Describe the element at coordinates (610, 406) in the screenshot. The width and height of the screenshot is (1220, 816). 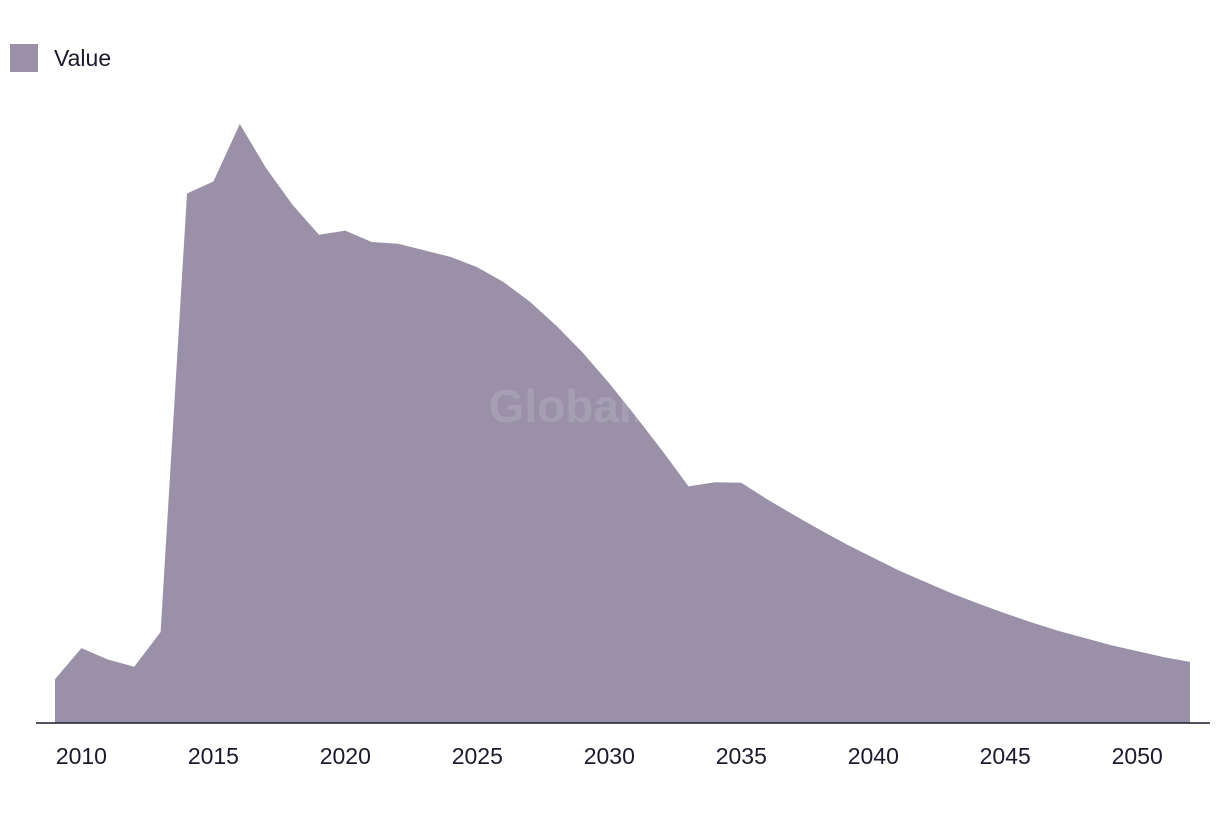
I see `watermark: GlobalData` at that location.